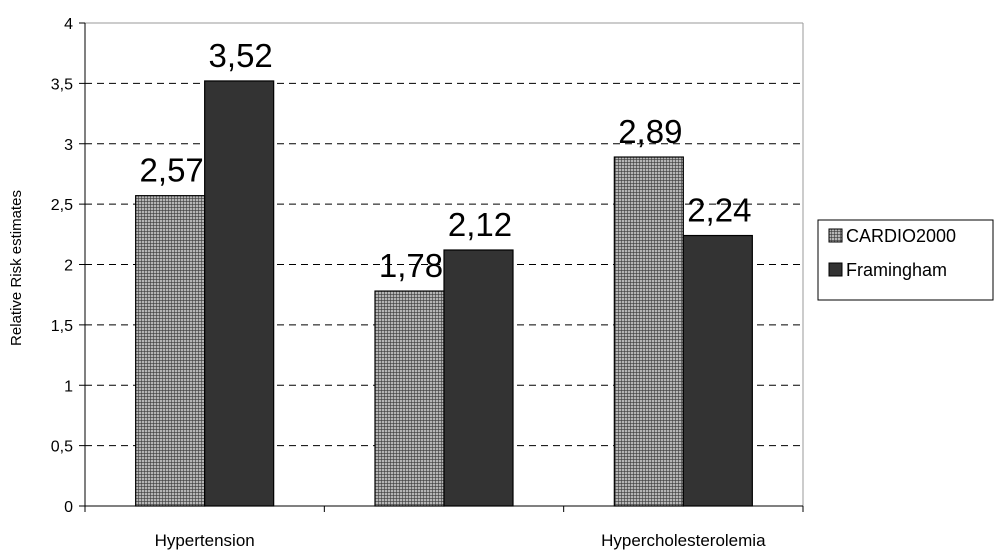  I want to click on data-label: 3,52, so click(241, 55).